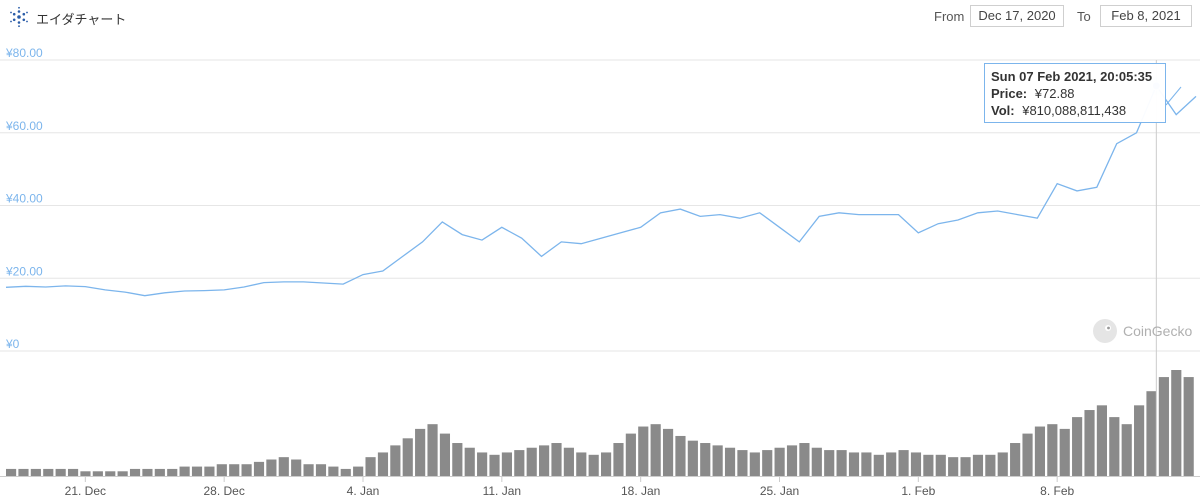  I want to click on chart-title: エイダチャート, so click(81, 19).